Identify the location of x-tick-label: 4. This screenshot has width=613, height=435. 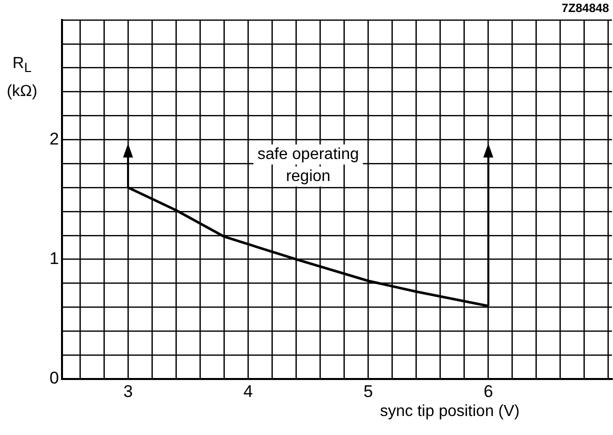
(248, 391).